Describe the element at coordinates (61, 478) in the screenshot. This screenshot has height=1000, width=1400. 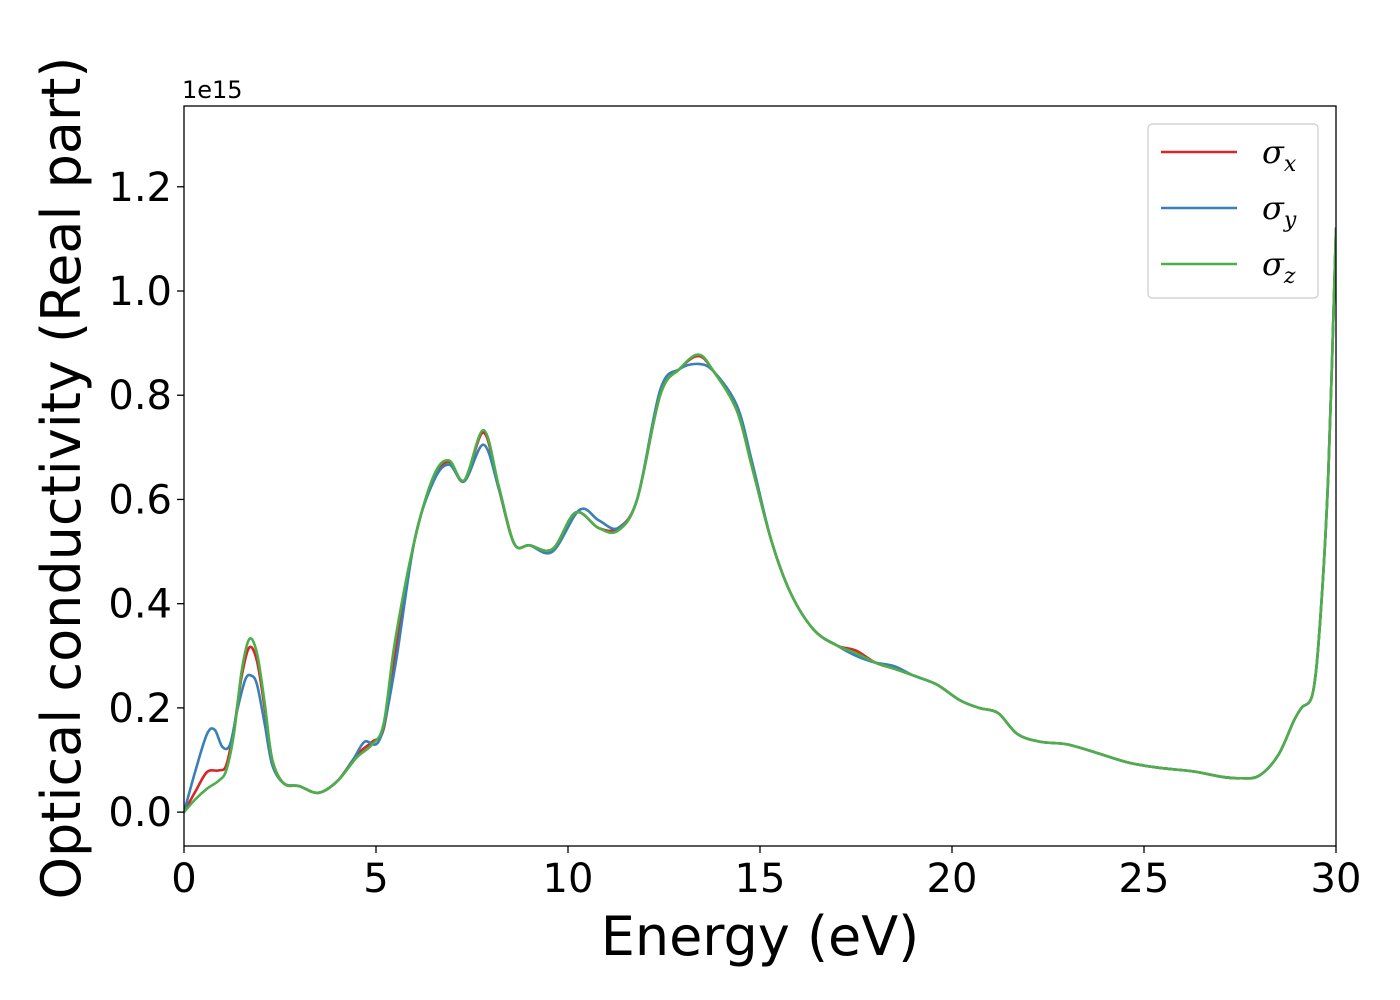
I see `y-axis-label: Optical conductivity (Real part)` at that location.